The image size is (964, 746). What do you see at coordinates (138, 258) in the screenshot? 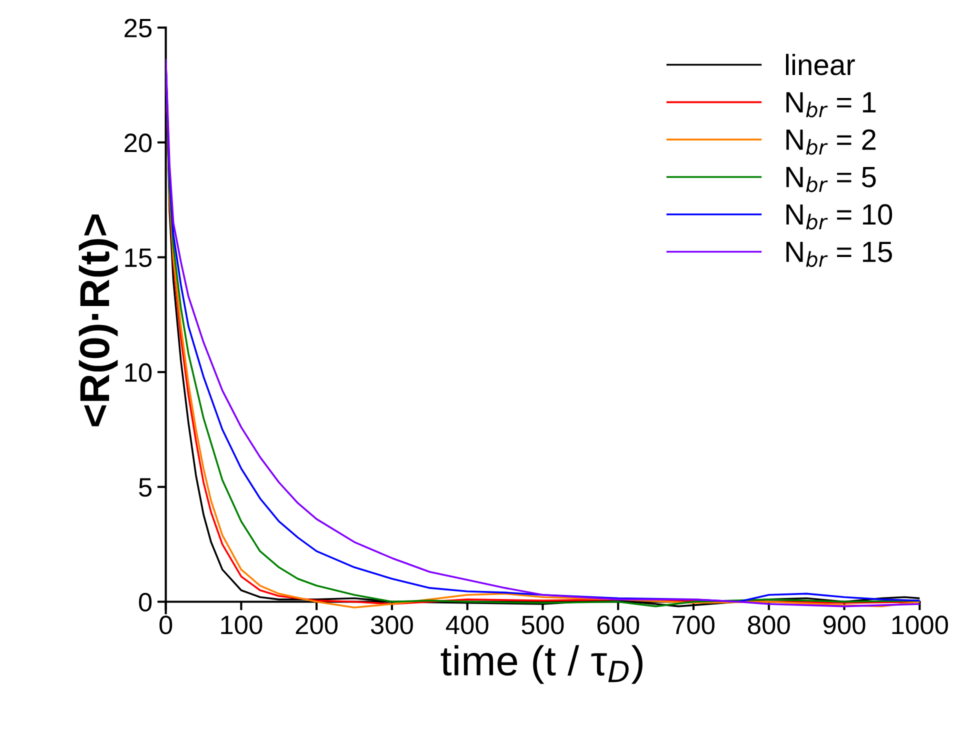
I see `y-tick-label: 15` at bounding box center [138, 258].